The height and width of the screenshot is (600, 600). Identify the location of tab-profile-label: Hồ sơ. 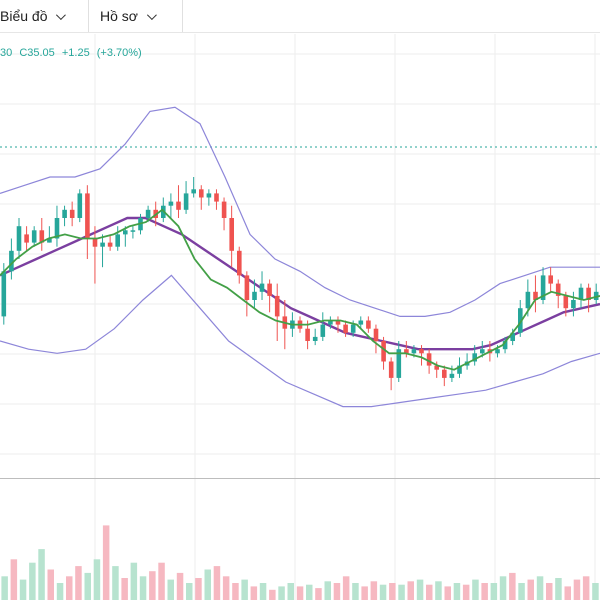
(119, 16).